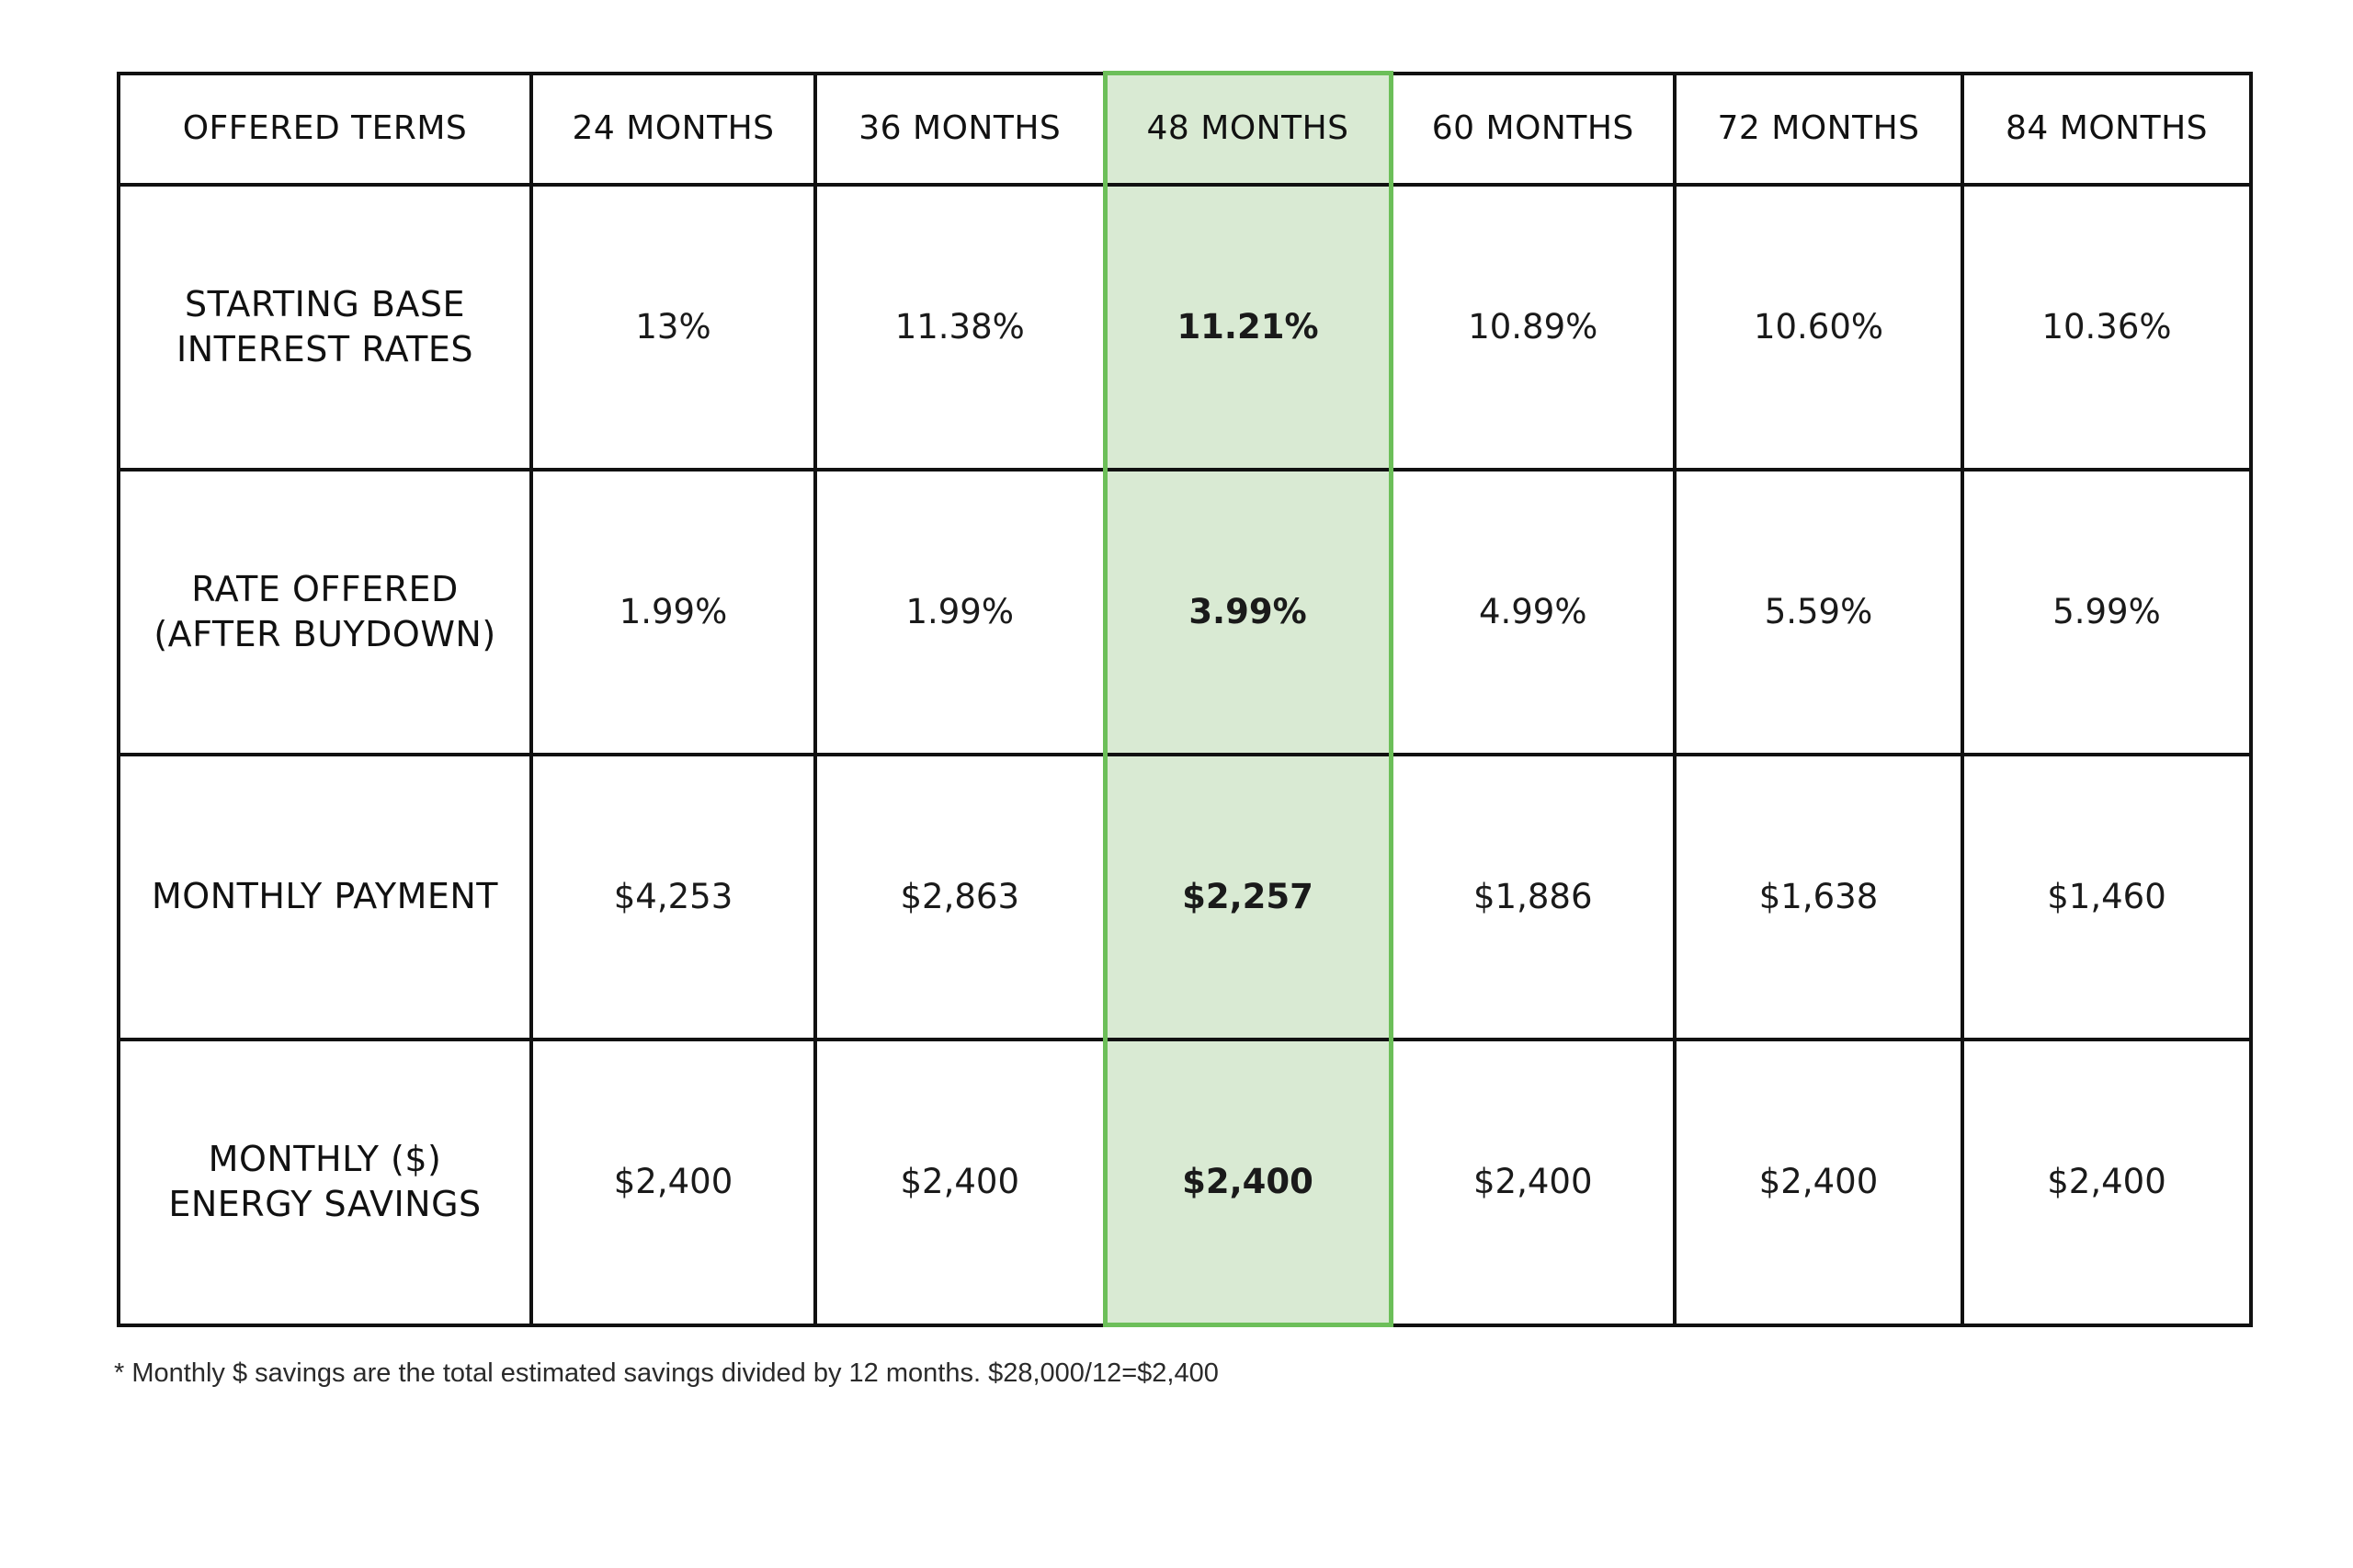  I want to click on header-84-months: 84 MONTHS, so click(2107, 129).